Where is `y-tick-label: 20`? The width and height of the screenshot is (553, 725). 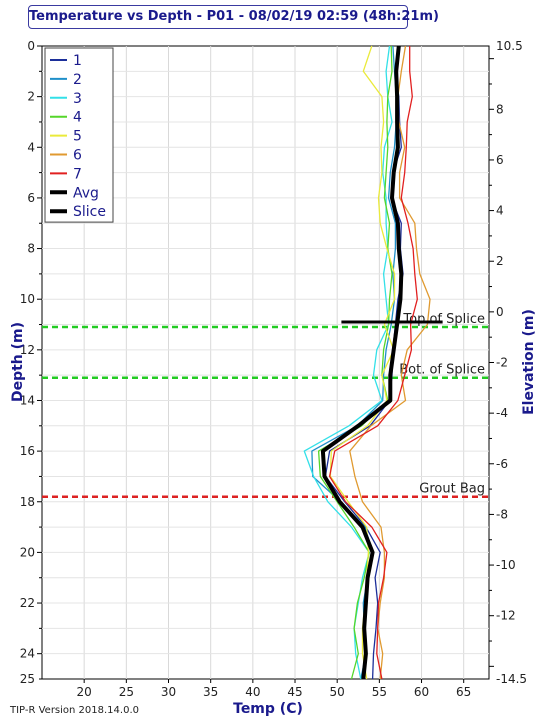
y-tick-label: 20 is located at coordinates (27, 552).